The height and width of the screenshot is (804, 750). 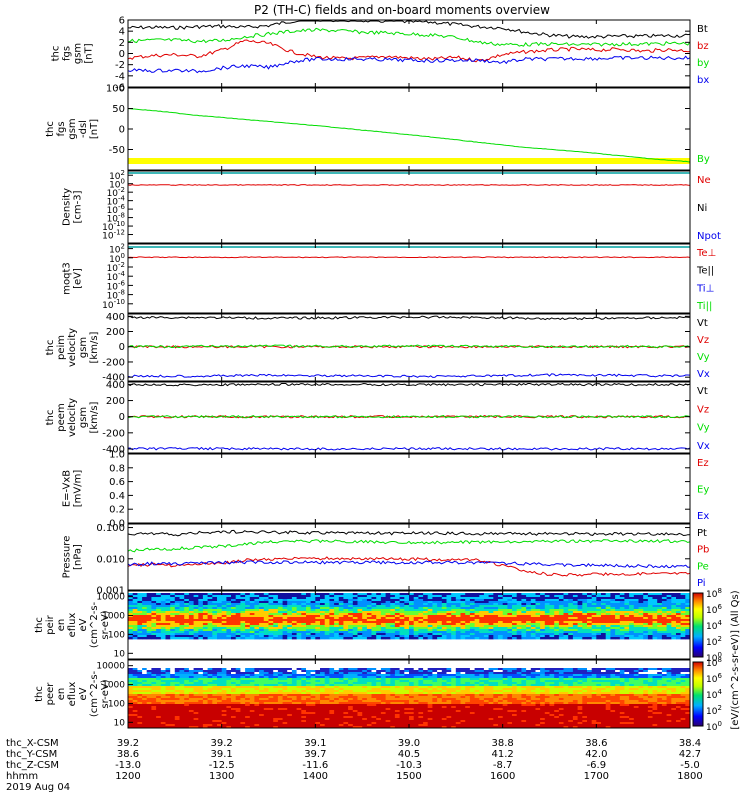 I want to click on xaxis-value: 38.8, so click(x=503, y=743).